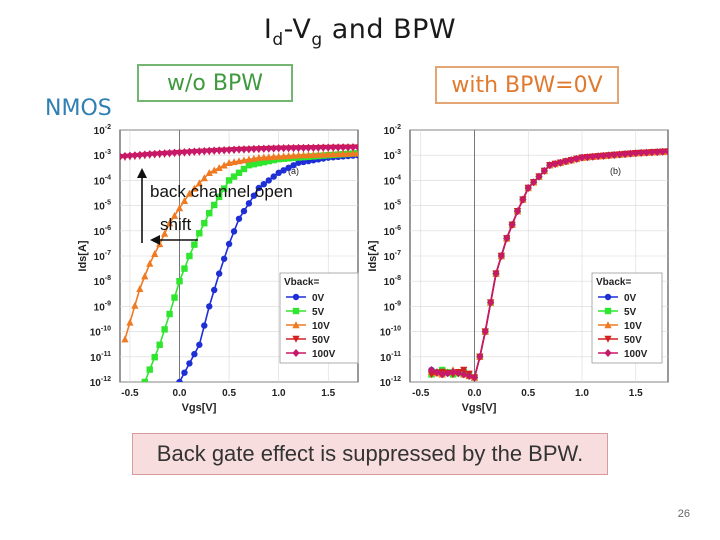 This screenshot has width=720, height=540. What do you see at coordinates (215, 206) in the screenshot?
I see `annotations: back channel open shift` at bounding box center [215, 206].